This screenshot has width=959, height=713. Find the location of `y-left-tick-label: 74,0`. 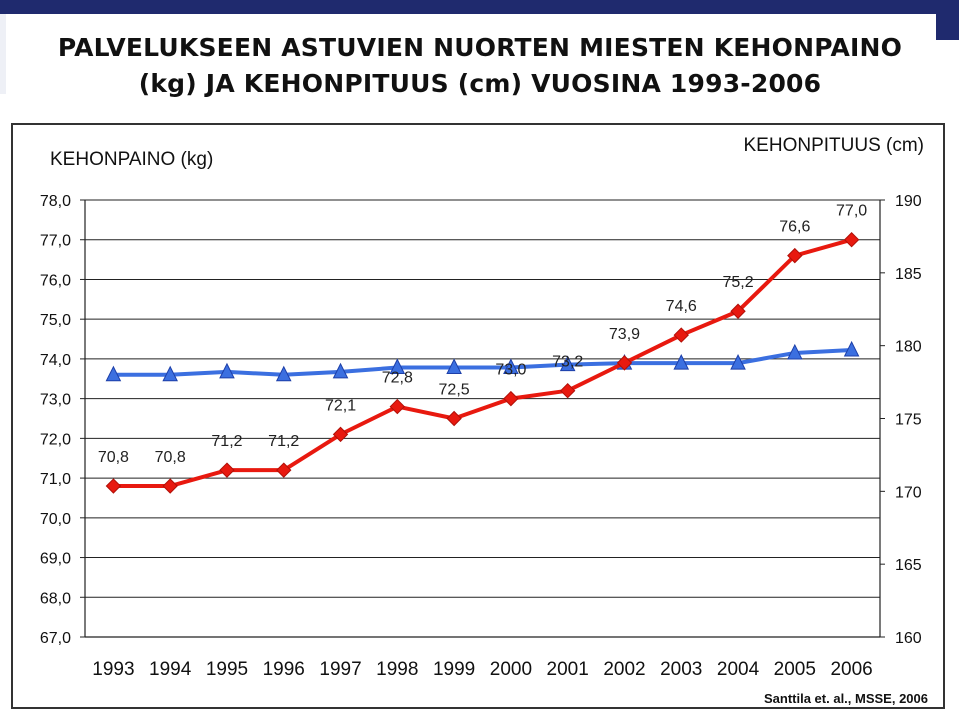

y-left-tick-label: 74,0 is located at coordinates (55, 360).